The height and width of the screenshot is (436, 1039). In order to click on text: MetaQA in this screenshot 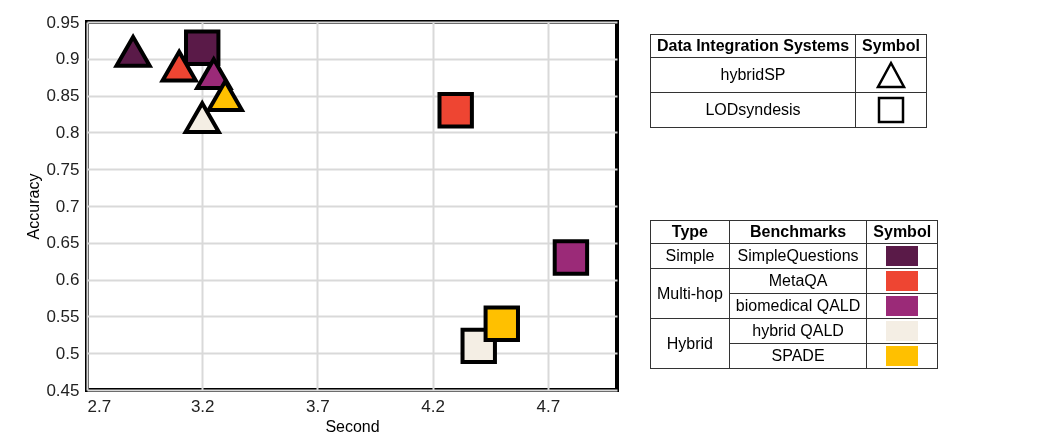, I will do `click(798, 281)`.